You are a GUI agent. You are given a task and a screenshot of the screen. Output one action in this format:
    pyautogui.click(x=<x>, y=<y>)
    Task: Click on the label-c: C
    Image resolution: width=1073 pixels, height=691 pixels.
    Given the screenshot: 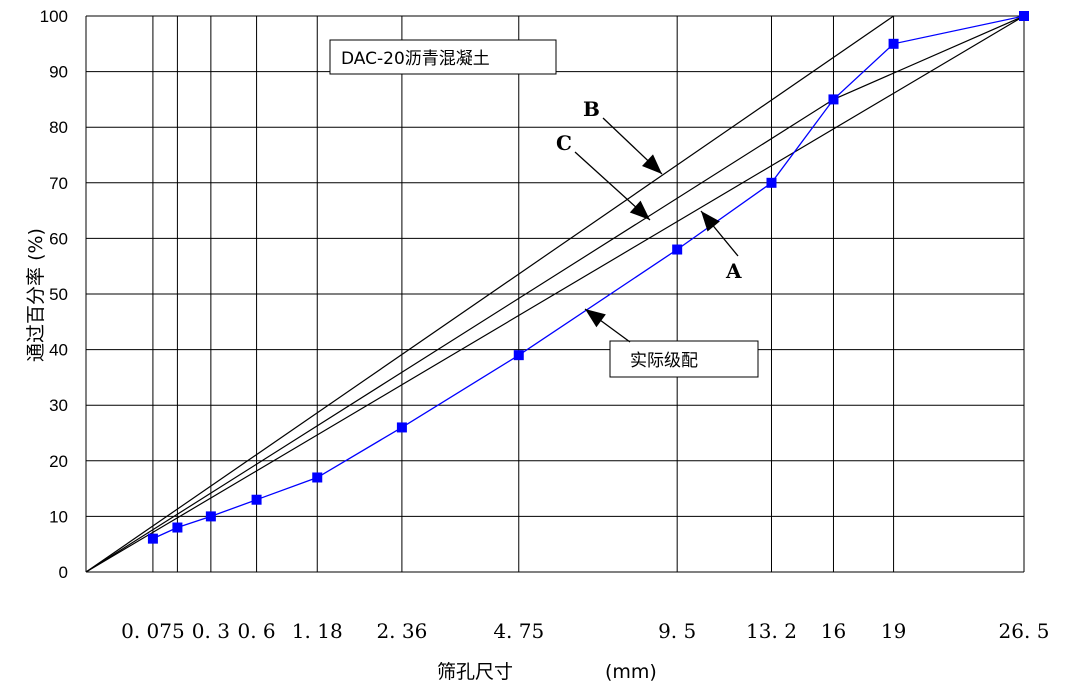 What is the action you would take?
    pyautogui.click(x=564, y=143)
    